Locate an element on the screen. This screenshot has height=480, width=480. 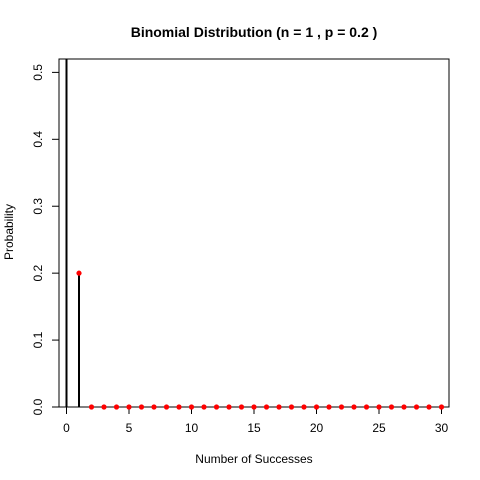
chart-title: Binomial Distribution (n = 1 , p = 0.2 ) is located at coordinates (254, 32).